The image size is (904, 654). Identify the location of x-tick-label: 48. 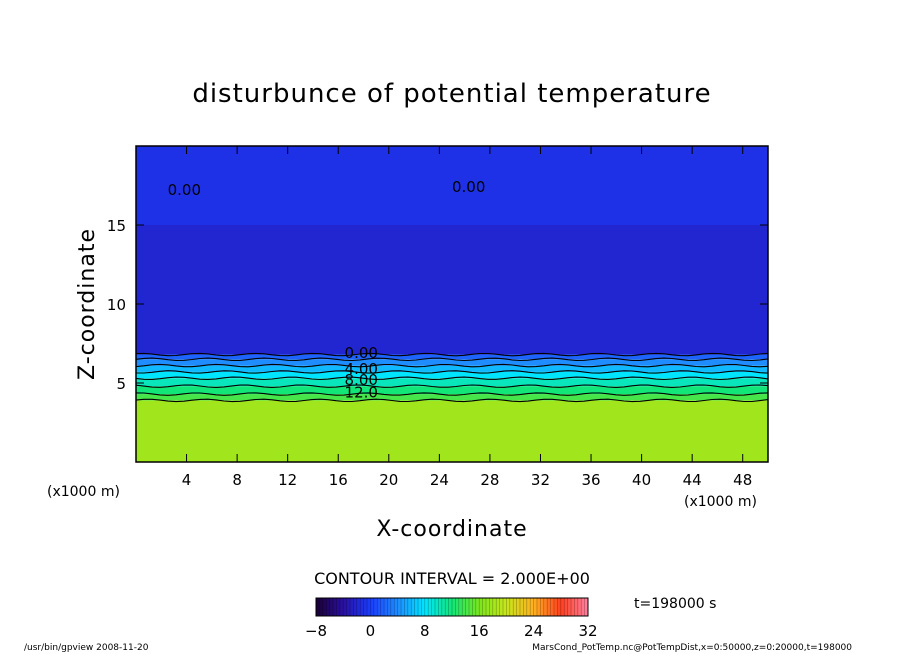
(742, 480).